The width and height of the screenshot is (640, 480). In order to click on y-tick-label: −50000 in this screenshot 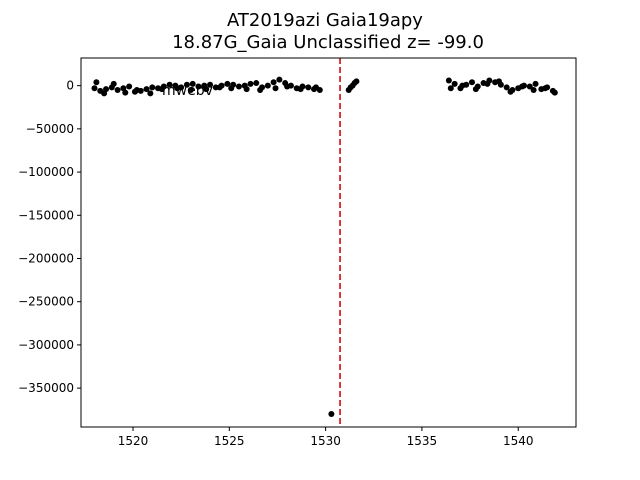, I will do `click(50, 129)`.